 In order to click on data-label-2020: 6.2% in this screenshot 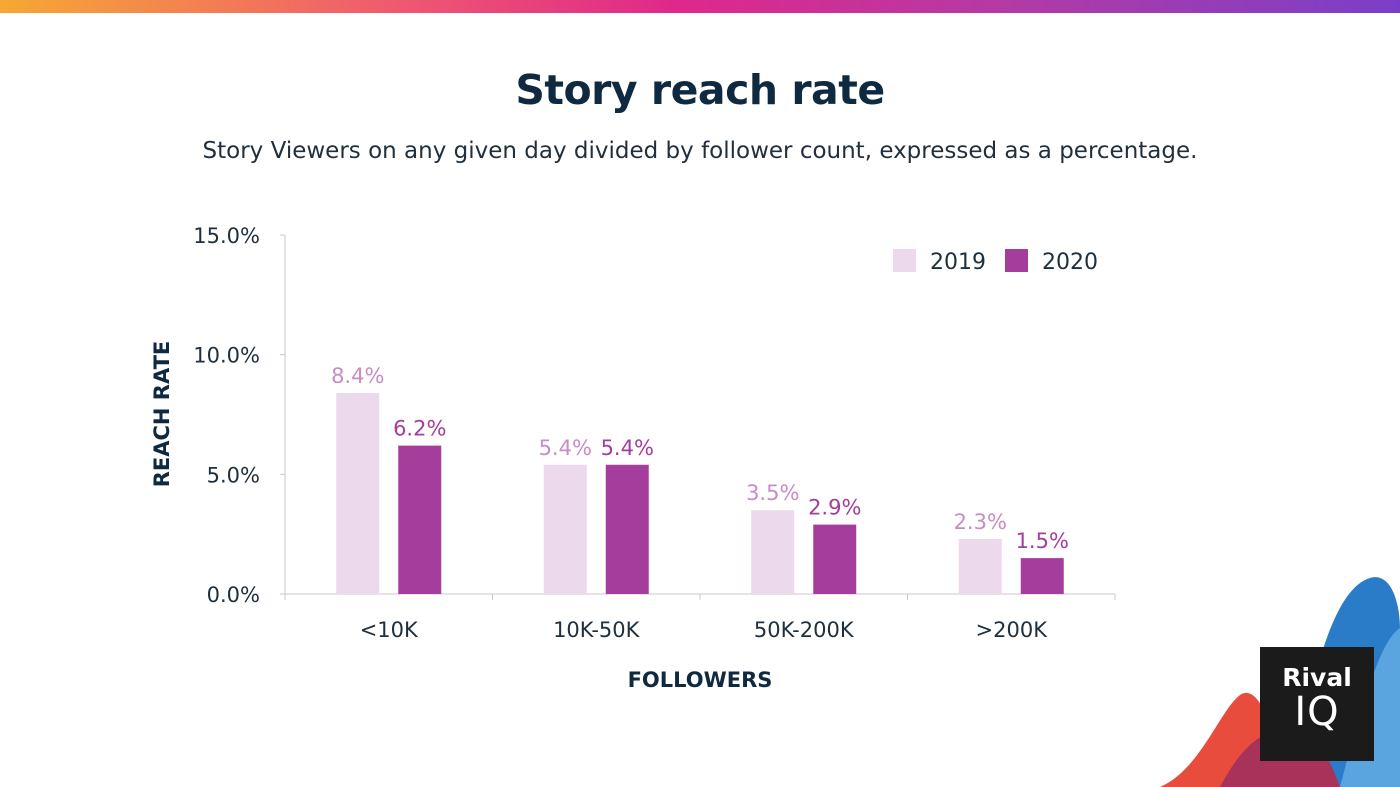, I will do `click(419, 429)`.